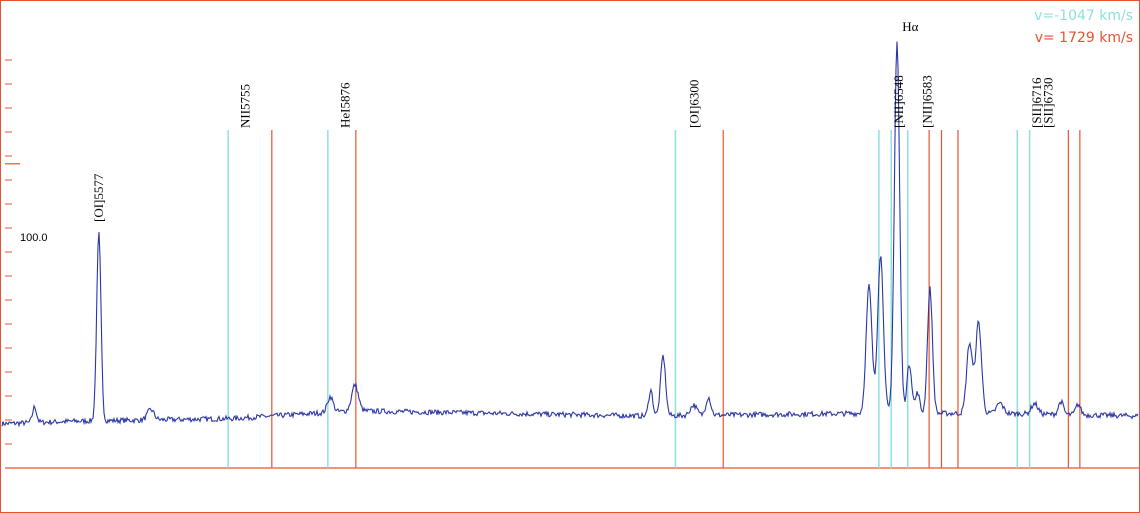  Describe the element at coordinates (98, 197) in the screenshot. I see `line-label: [OI]5577` at that location.